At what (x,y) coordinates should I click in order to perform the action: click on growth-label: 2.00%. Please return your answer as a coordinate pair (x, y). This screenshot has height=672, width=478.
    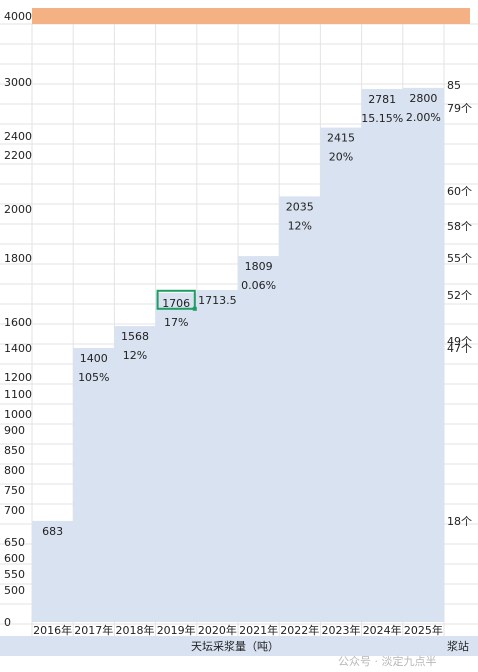
    Looking at the image, I should click on (423, 117).